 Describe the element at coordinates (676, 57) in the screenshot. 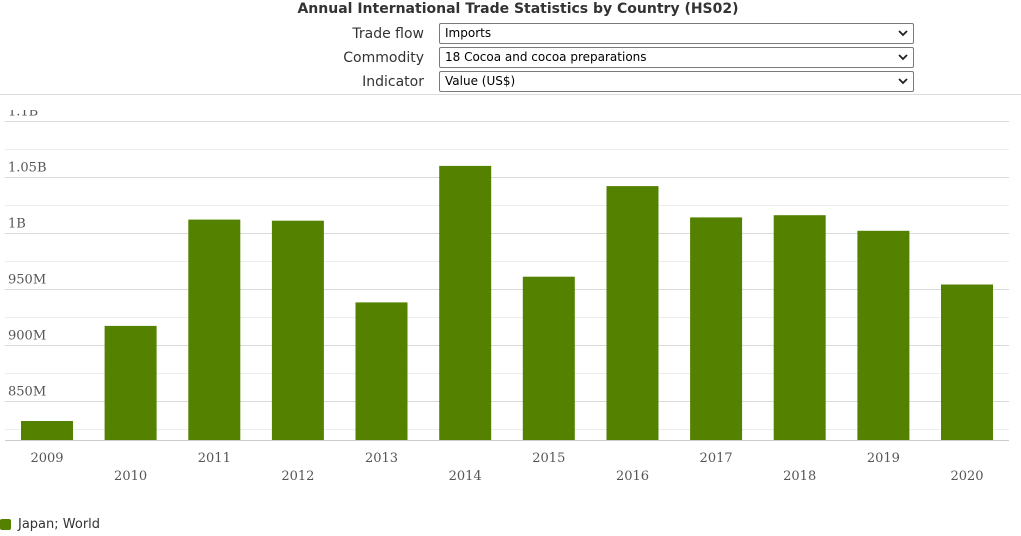

I see `commodity-select: 18 Cocoa and cocoa preparations` at that location.